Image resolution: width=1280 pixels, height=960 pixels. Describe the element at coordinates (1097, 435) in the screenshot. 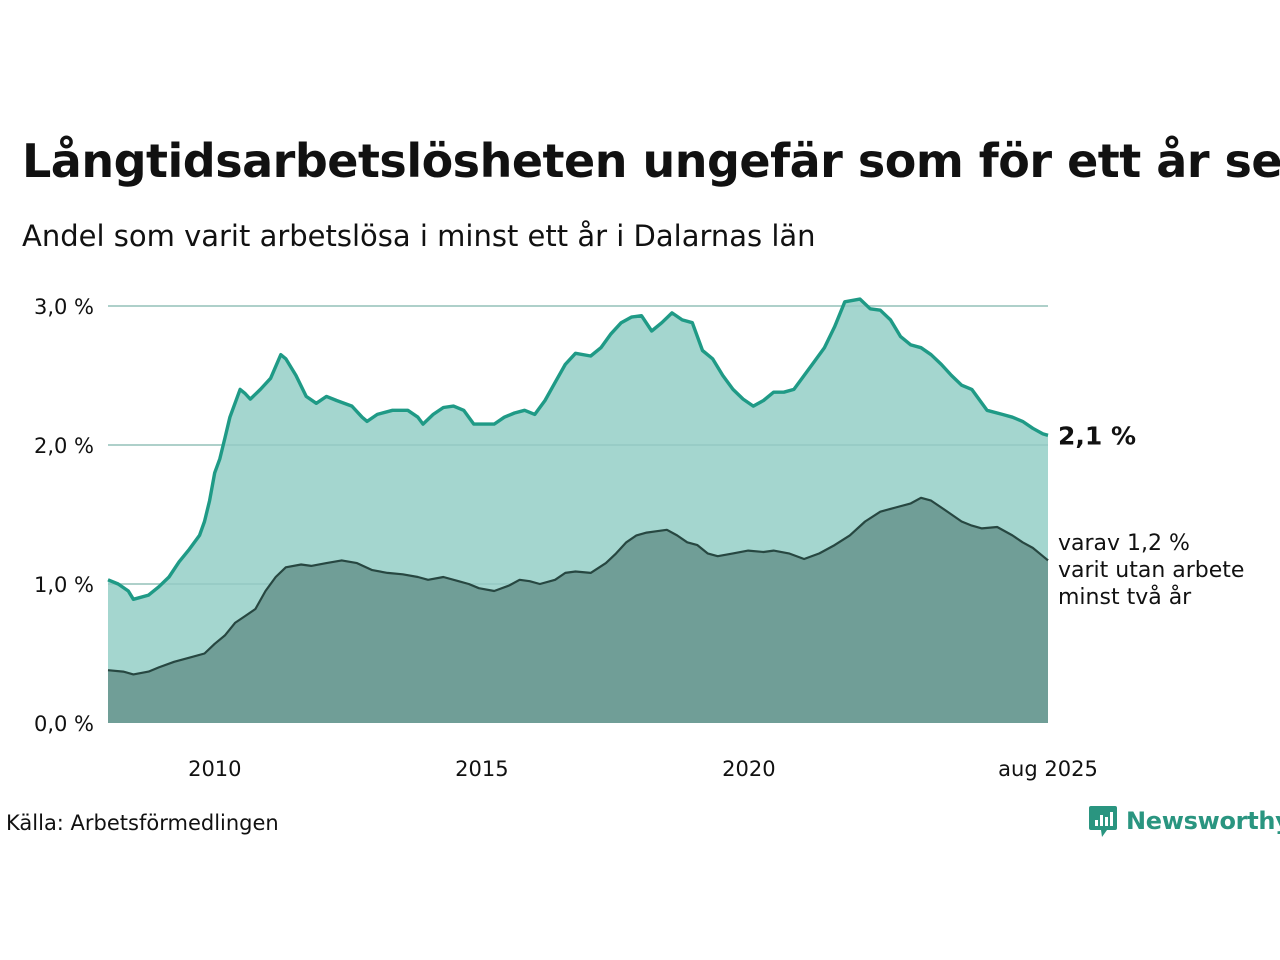

I see `total-end-label: 2,1 %` at that location.